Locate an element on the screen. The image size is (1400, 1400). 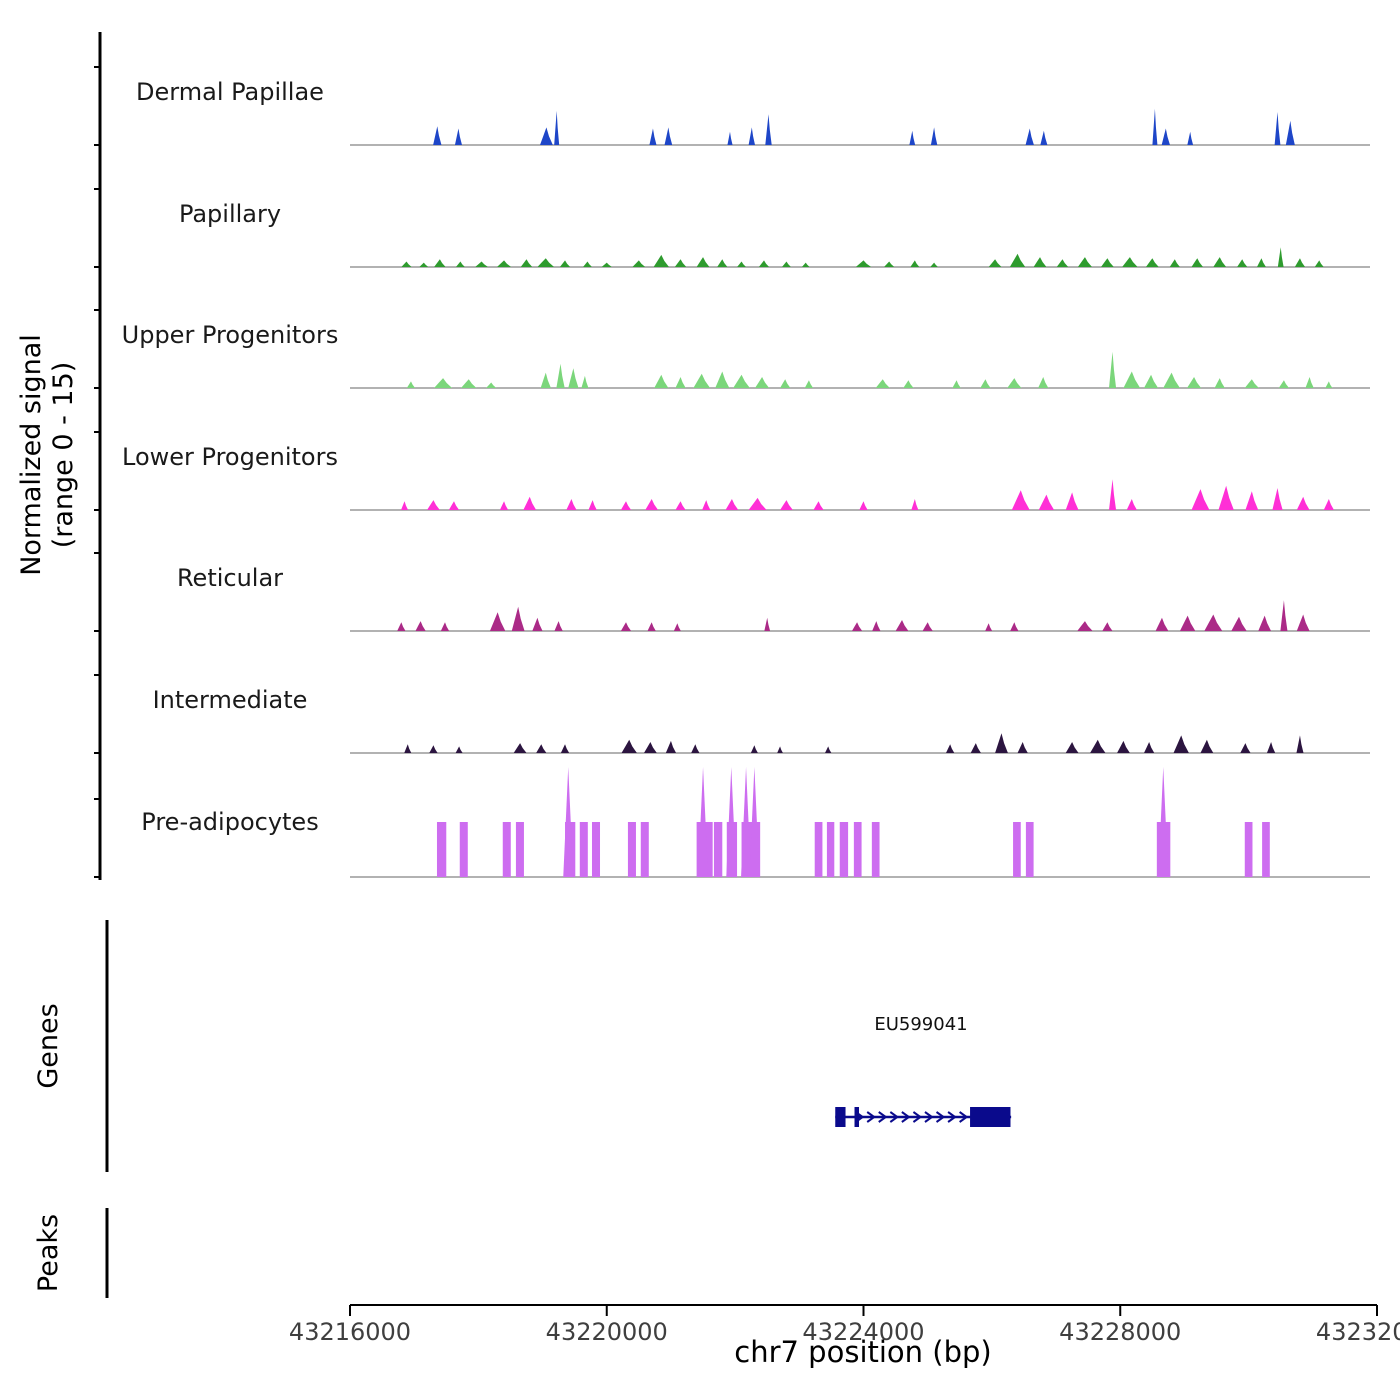
track-area-upper-progenitors is located at coordinates (869, 369).